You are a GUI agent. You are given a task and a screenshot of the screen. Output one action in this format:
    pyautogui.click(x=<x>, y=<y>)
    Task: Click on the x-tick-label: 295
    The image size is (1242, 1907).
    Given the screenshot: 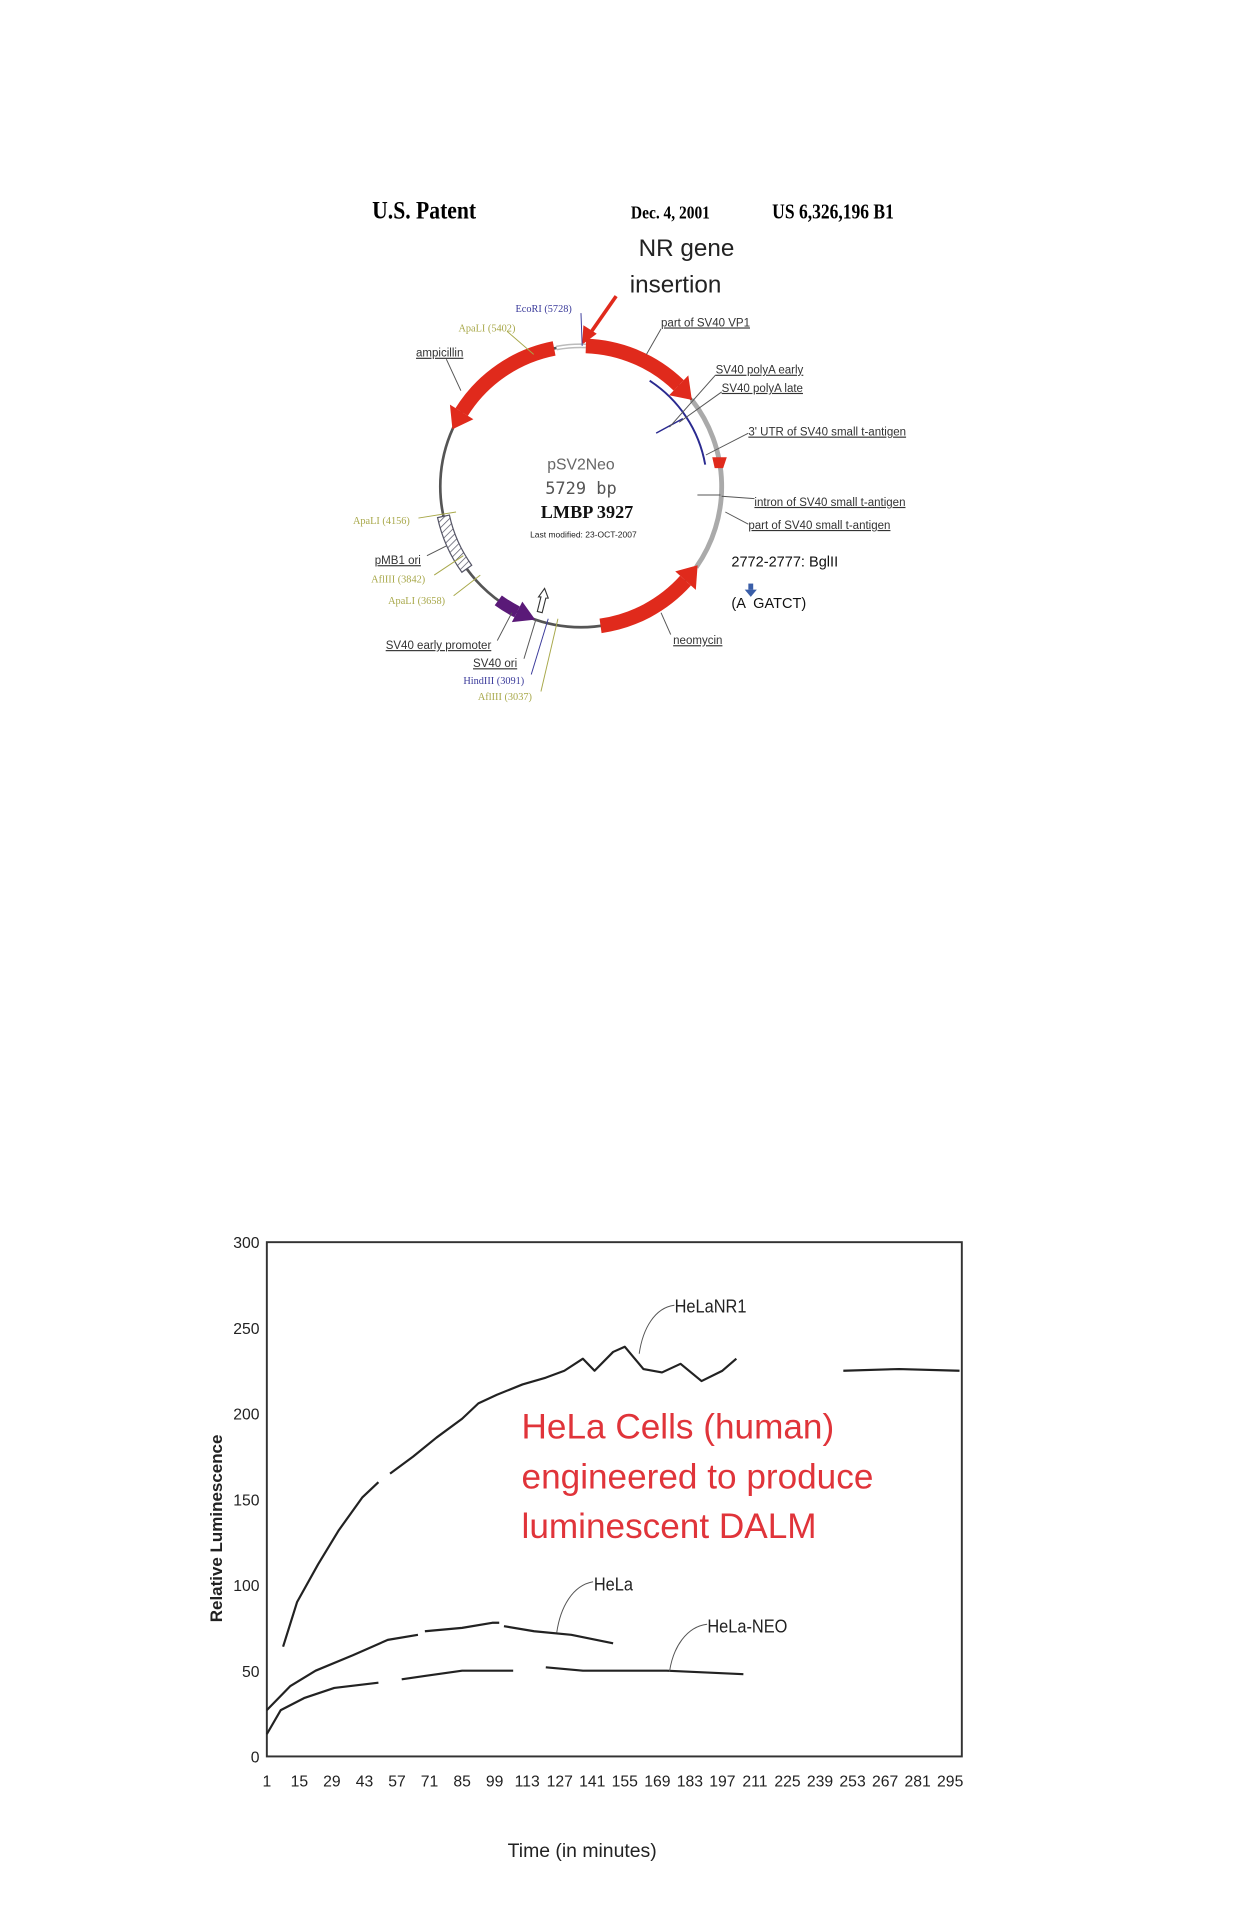 What is the action you would take?
    pyautogui.click(x=950, y=1782)
    